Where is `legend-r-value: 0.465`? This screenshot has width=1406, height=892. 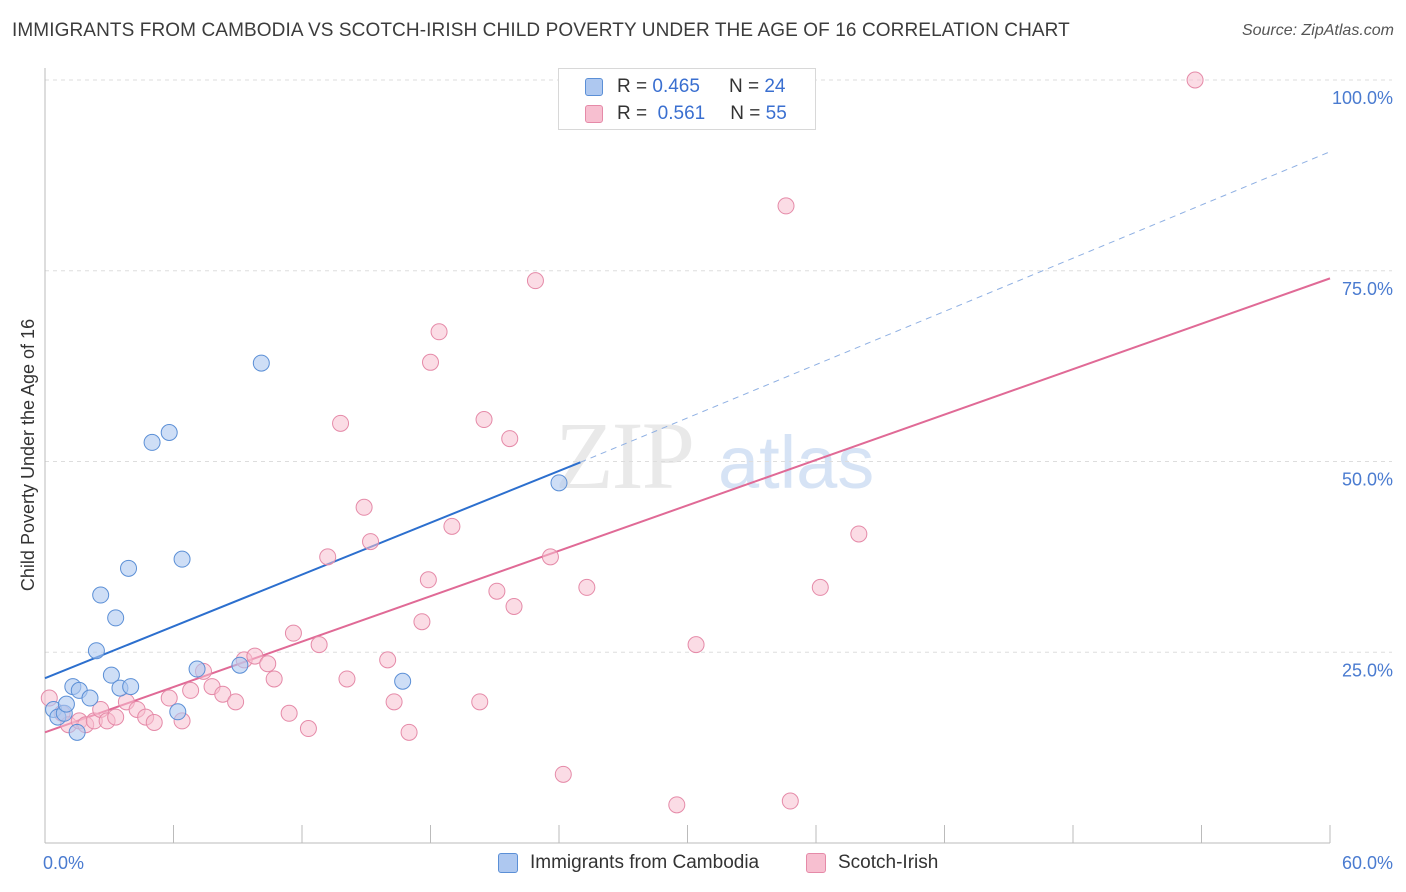
legend-r-value: 0.465 is located at coordinates (676, 86).